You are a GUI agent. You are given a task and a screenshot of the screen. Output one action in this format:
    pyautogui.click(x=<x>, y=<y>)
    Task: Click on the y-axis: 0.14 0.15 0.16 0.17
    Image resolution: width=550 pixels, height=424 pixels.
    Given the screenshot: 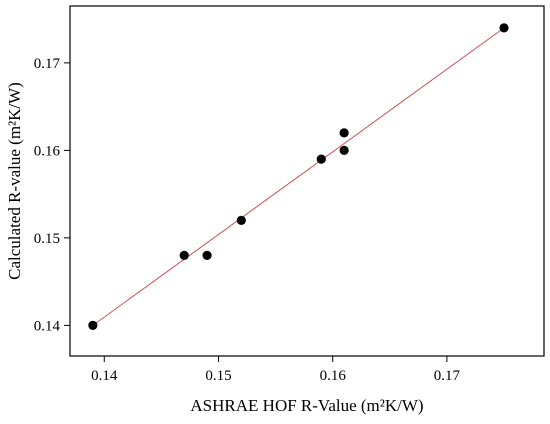 What is the action you would take?
    pyautogui.click(x=52, y=195)
    